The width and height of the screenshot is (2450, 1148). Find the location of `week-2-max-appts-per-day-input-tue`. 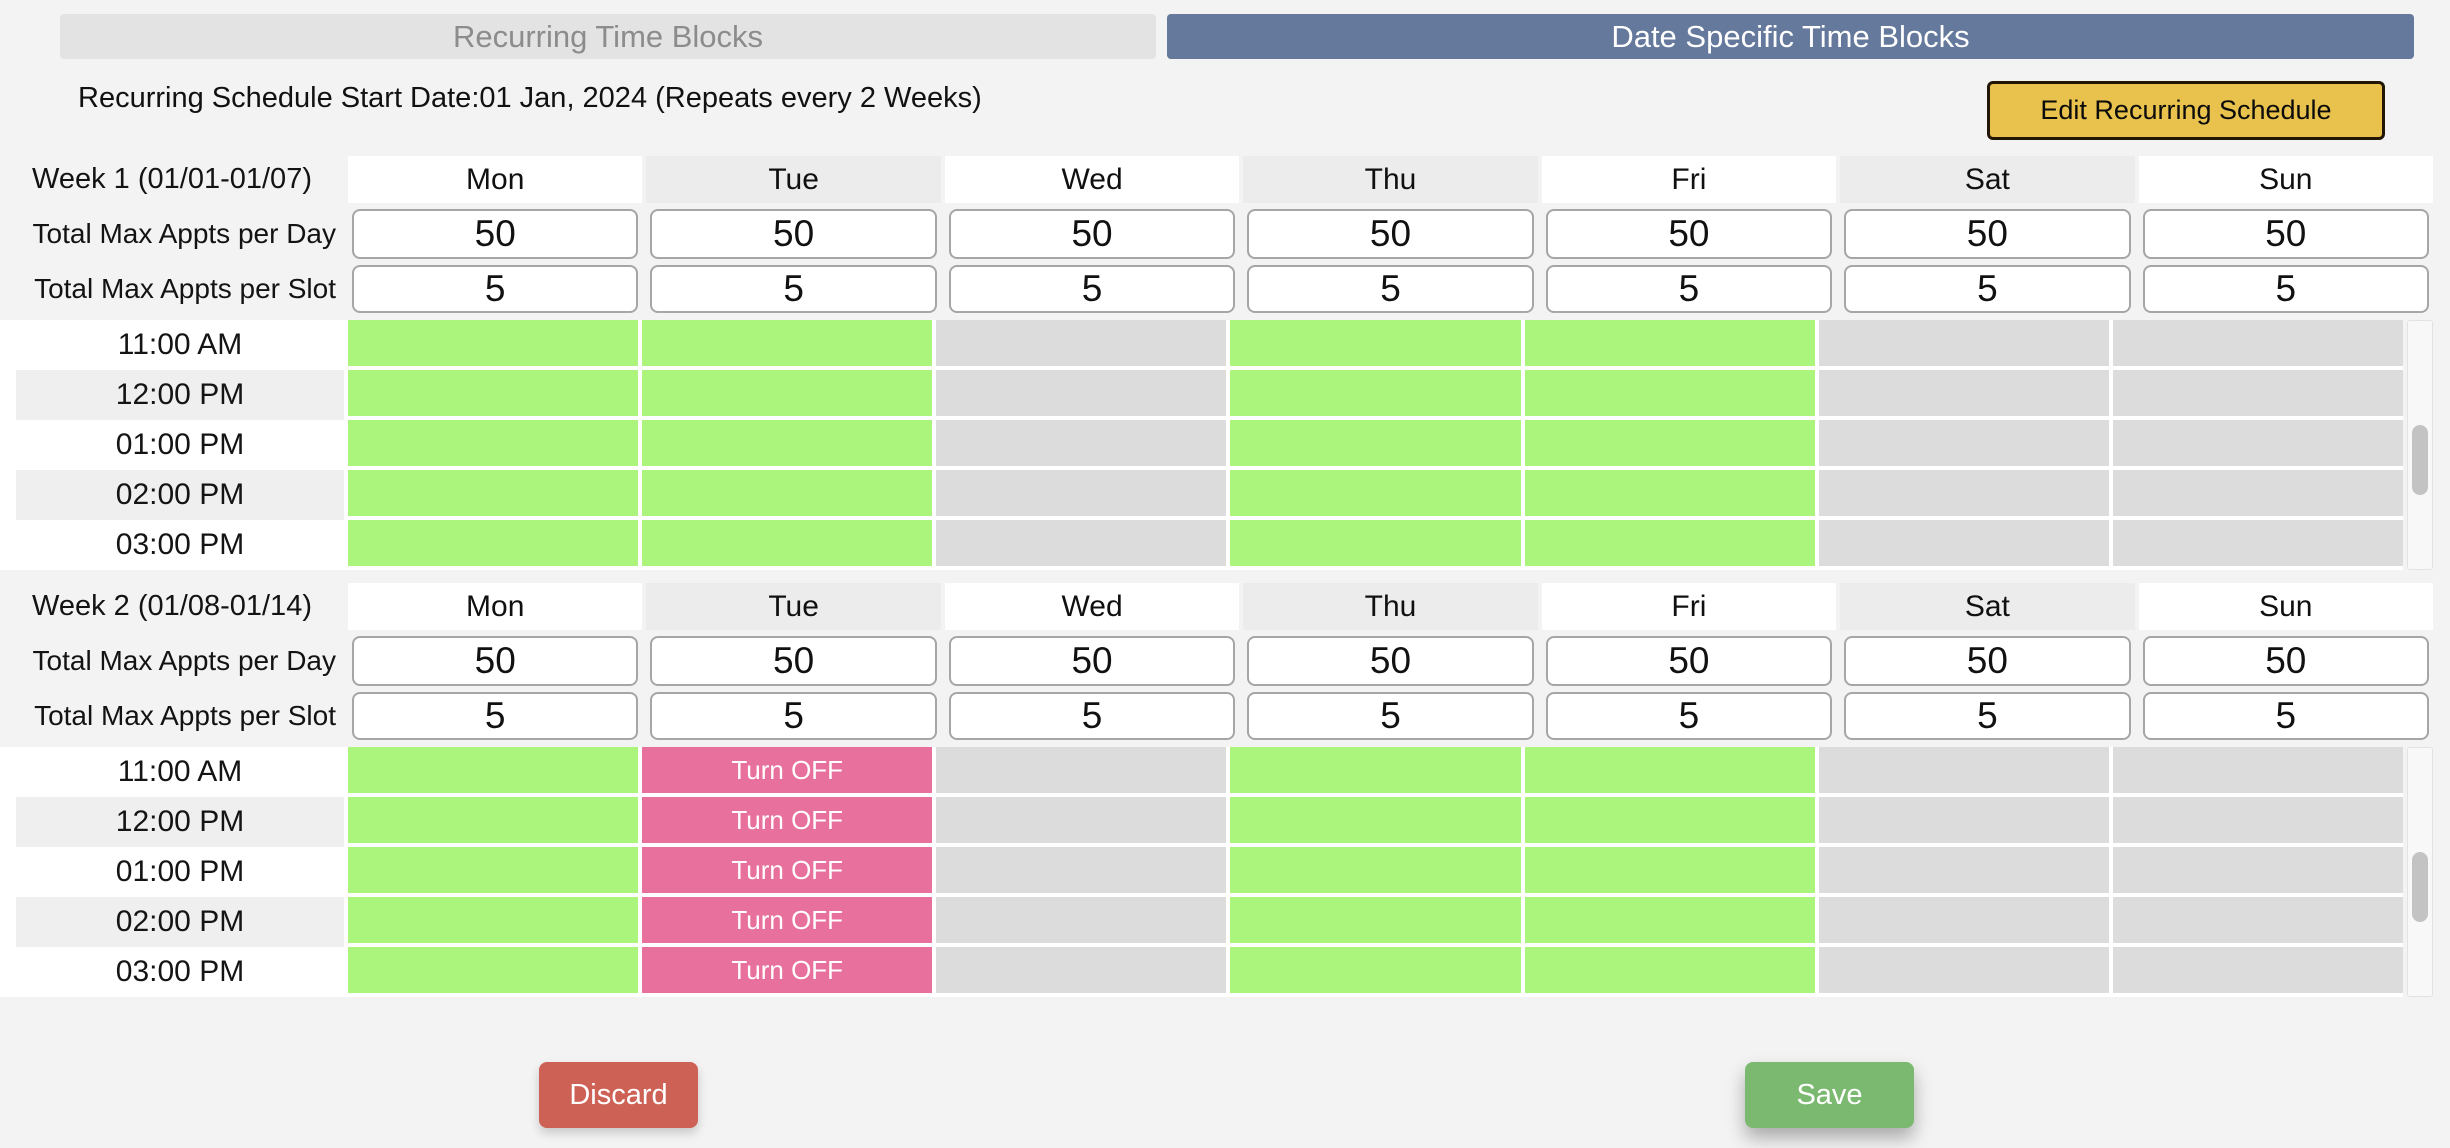

week-2-max-appts-per-day-input-tue is located at coordinates (793, 661).